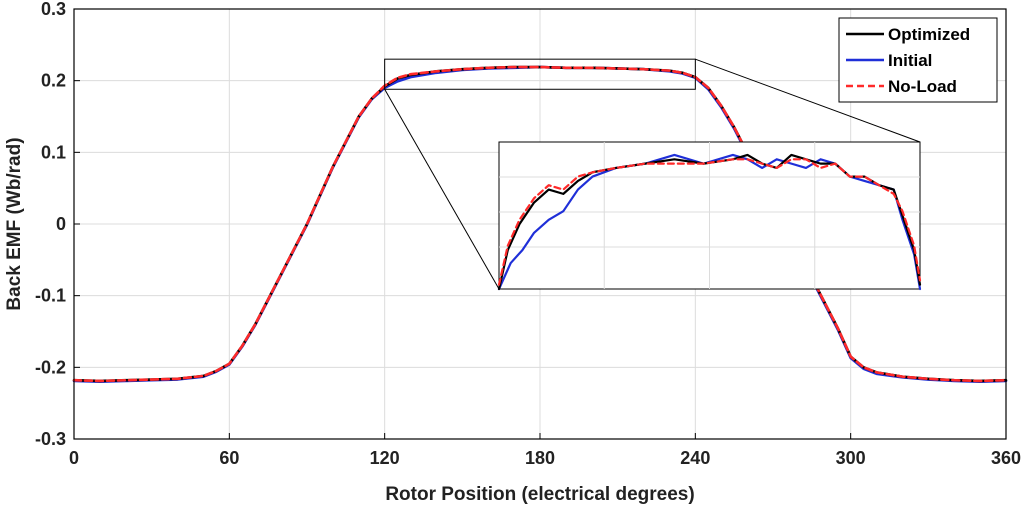 The width and height of the screenshot is (1024, 506). I want to click on x-tick-label: 360, so click(1006, 458).